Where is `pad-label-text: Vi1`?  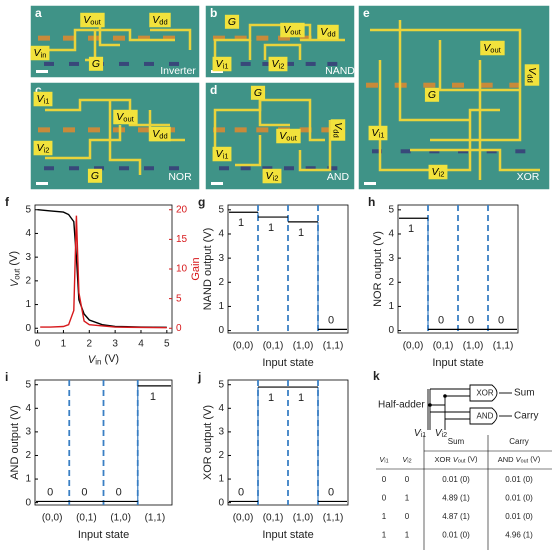
pad-label-text: Vi1 is located at coordinates (222, 64).